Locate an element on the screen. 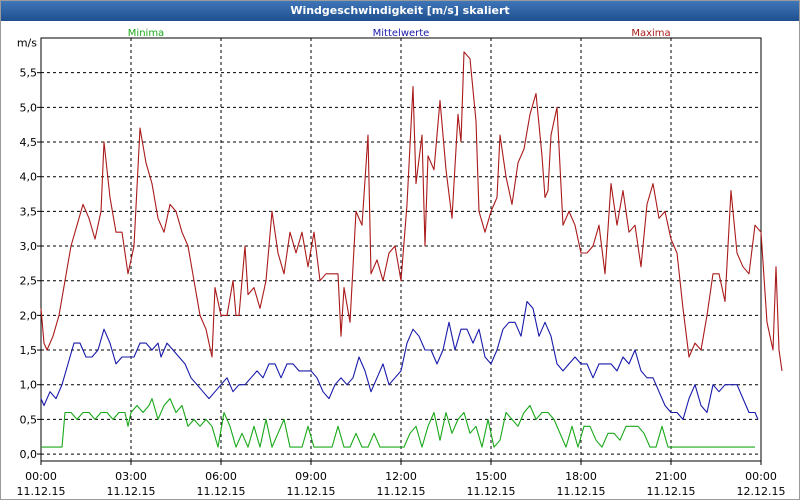  chart-title: Windgeschwindigkeit [m/s] skaliert is located at coordinates (400, 11).